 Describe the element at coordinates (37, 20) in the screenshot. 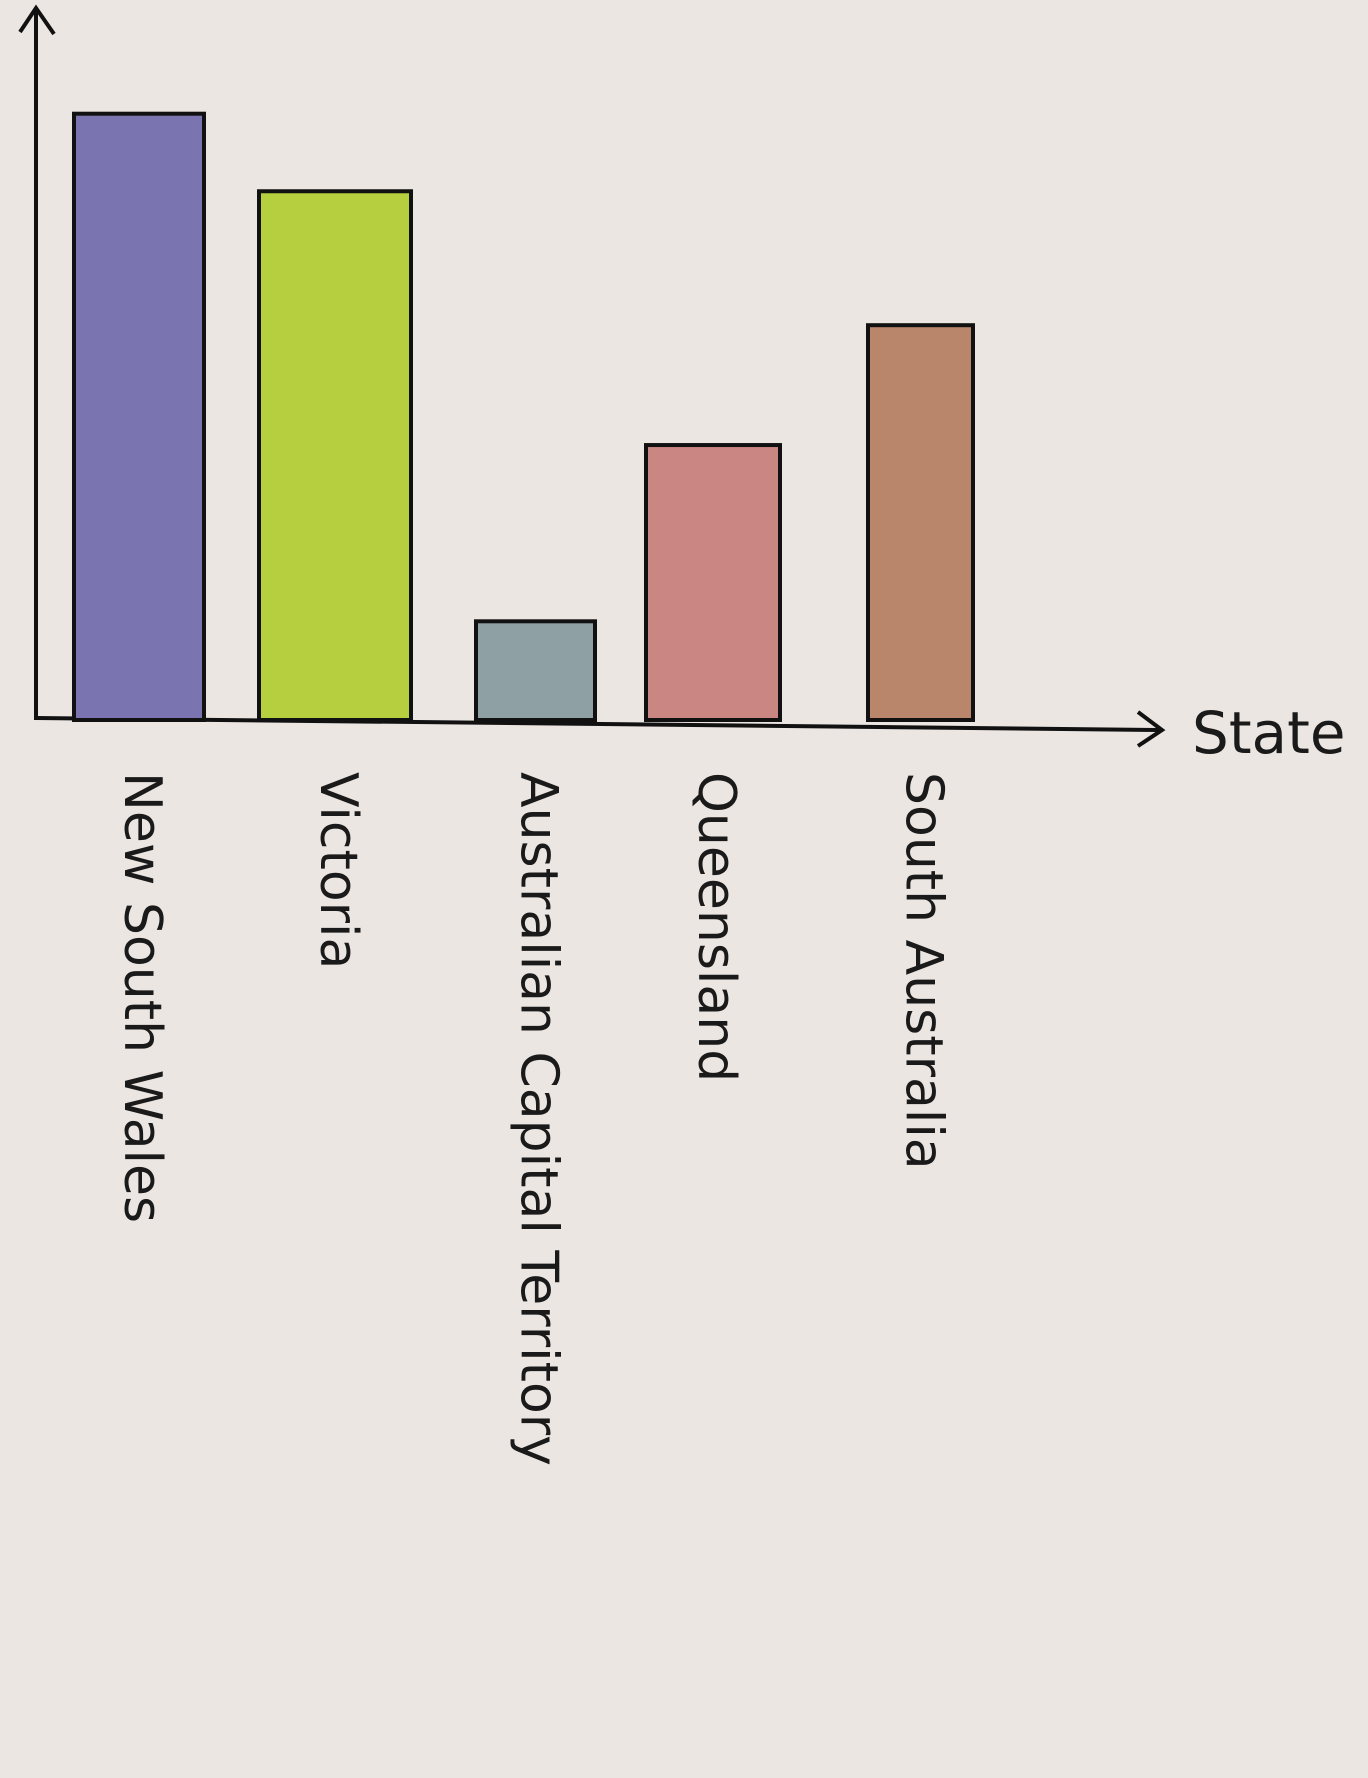

I see `y-axis-arrow` at that location.